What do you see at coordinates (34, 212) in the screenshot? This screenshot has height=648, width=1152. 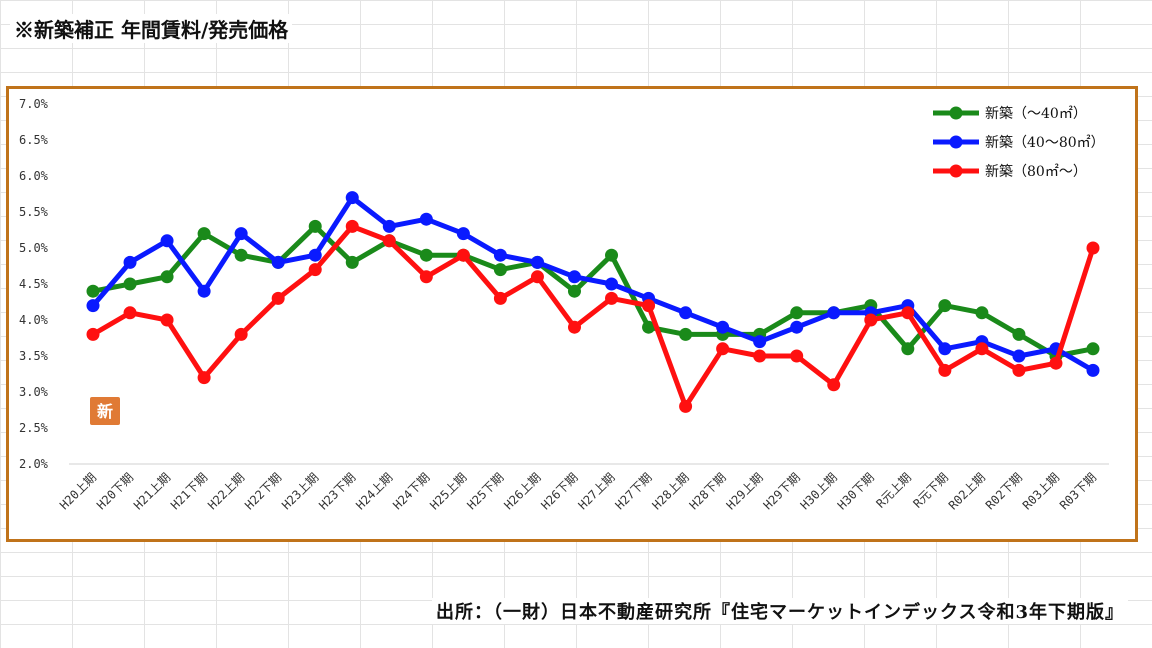 I see `y-tick-label: 5.5%` at bounding box center [34, 212].